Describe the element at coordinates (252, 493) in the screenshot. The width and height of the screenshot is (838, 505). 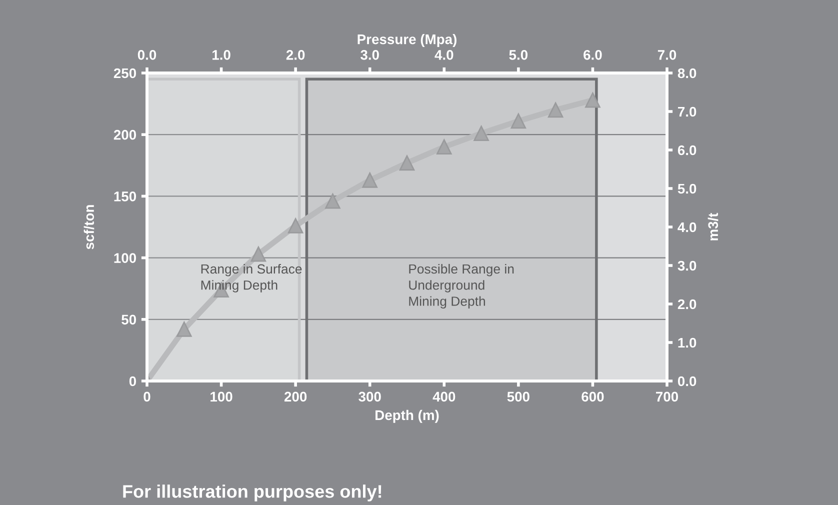
I see `text: For illustration purposes only!` at that location.